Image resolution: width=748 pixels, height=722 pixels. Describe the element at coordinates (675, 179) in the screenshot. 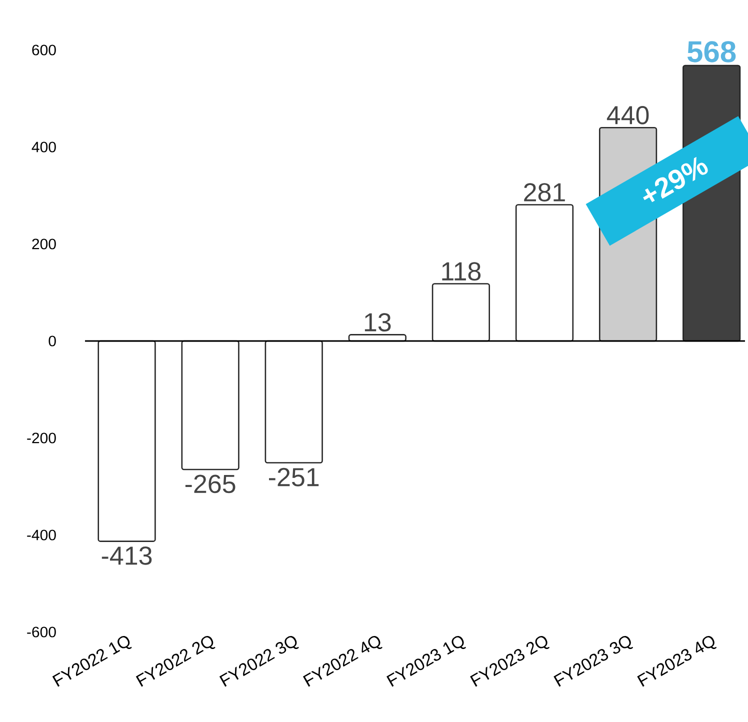

I see `annotation: +29%` at that location.